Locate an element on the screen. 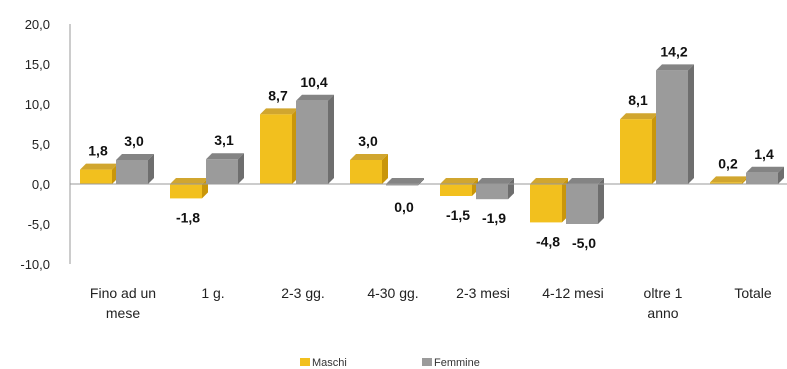 This screenshot has height=369, width=787. legend-swatch-femmine is located at coordinates (427, 362).